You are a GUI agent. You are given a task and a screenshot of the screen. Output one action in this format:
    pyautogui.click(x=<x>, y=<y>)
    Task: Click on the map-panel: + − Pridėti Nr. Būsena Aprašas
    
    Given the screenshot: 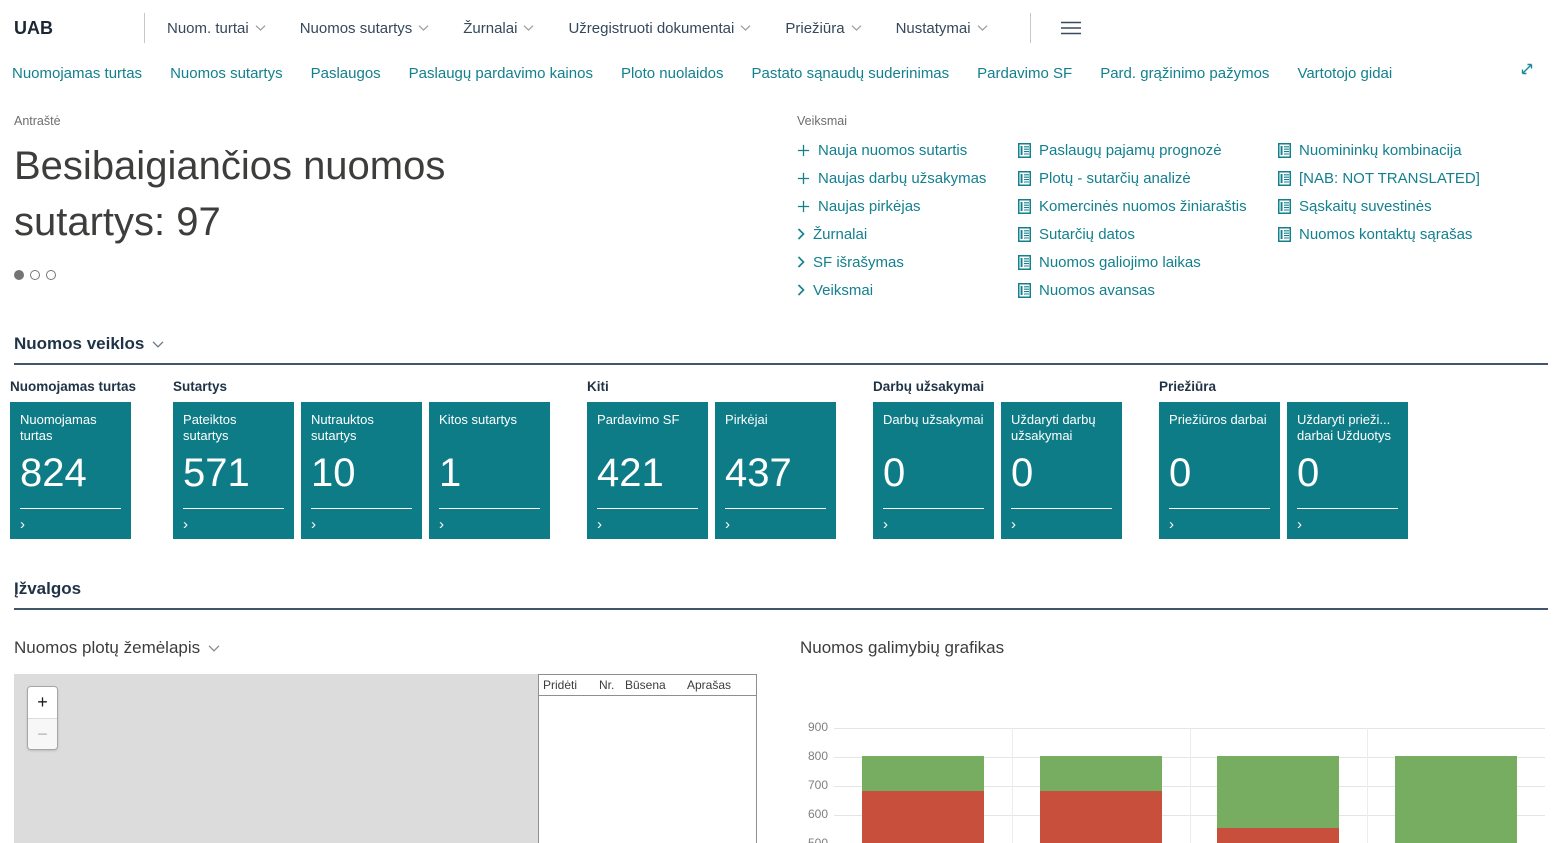 What is the action you would take?
    pyautogui.click(x=385, y=758)
    